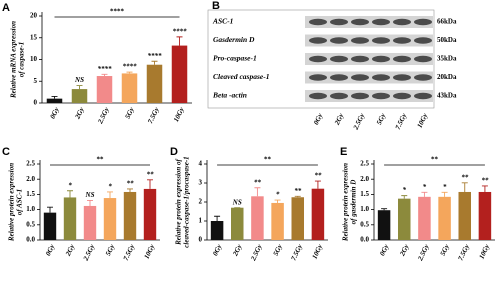 The width and height of the screenshot is (500, 284). What do you see at coordinates (423, 120) in the screenshot?
I see `lane-label: 10Gy` at bounding box center [423, 120].